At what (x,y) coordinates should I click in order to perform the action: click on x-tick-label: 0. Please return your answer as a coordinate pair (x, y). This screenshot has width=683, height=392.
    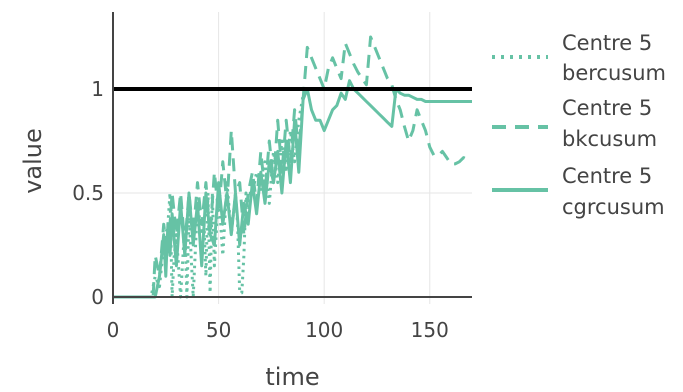
    Looking at the image, I should click on (113, 330).